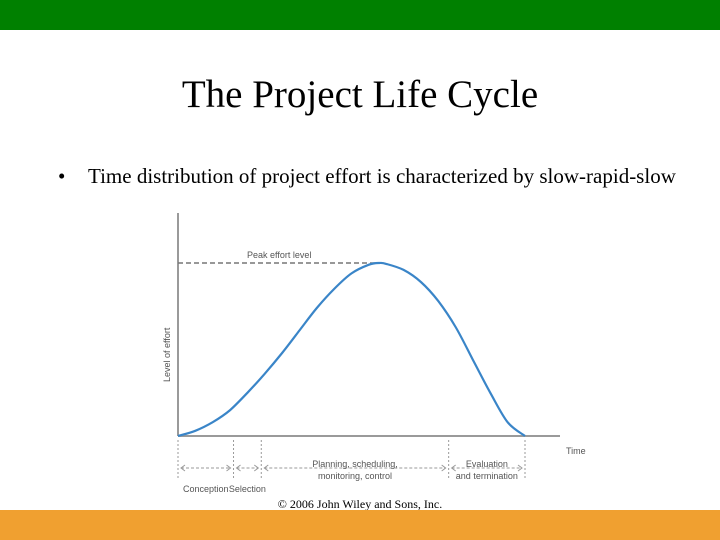  What do you see at coordinates (360, 94) in the screenshot?
I see `slide-title: The Project Life Cycle` at bounding box center [360, 94].